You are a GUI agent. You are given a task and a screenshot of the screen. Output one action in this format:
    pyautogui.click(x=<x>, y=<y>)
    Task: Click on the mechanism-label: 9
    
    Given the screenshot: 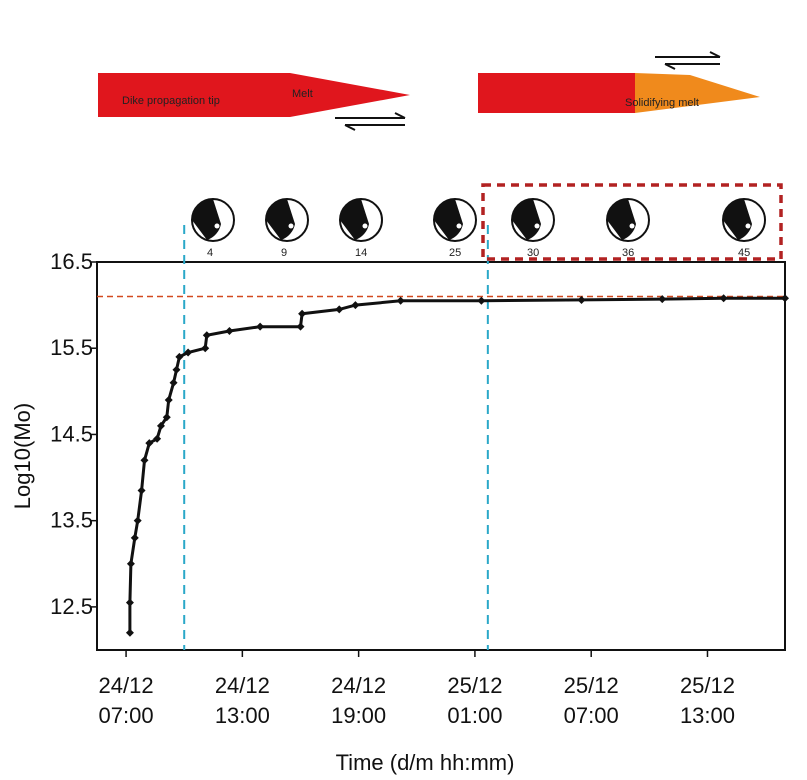 What is the action you would take?
    pyautogui.click(x=284, y=253)
    